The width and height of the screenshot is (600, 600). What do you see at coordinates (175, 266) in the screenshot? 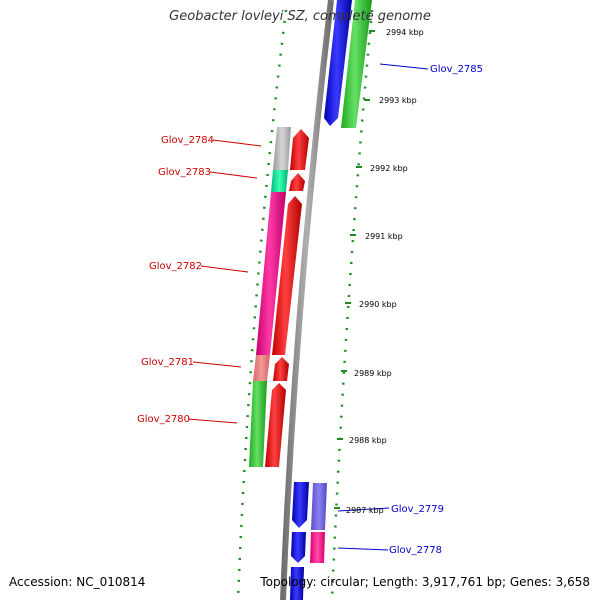
I see `gene-label-glov-2782: Glov_2782` at bounding box center [175, 266].